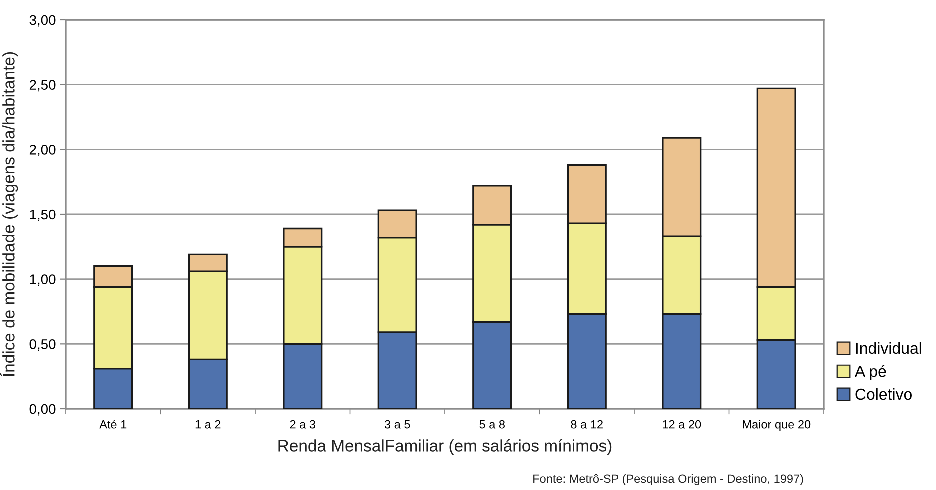 The width and height of the screenshot is (936, 490). Describe the element at coordinates (682, 424) in the screenshot. I see `x-tick-label: 12 a 20` at that location.